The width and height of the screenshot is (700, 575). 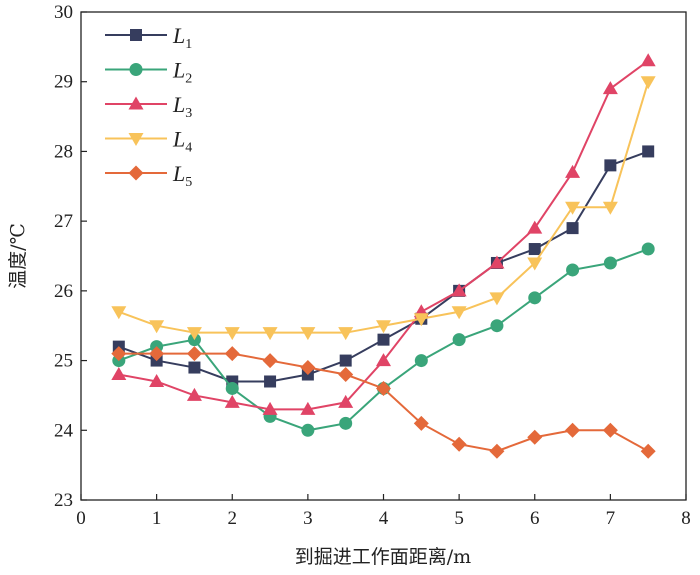 What do you see at coordinates (148, 141) in the screenshot?
I see `legend-item-L4: L4` at bounding box center [148, 141].